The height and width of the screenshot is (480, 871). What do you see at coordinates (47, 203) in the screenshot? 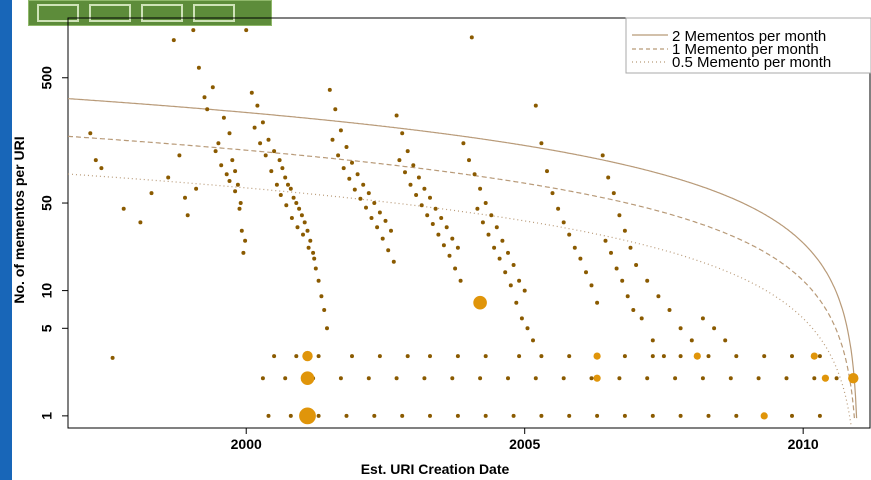
I see `y-tick-label: 50` at bounding box center [47, 203].